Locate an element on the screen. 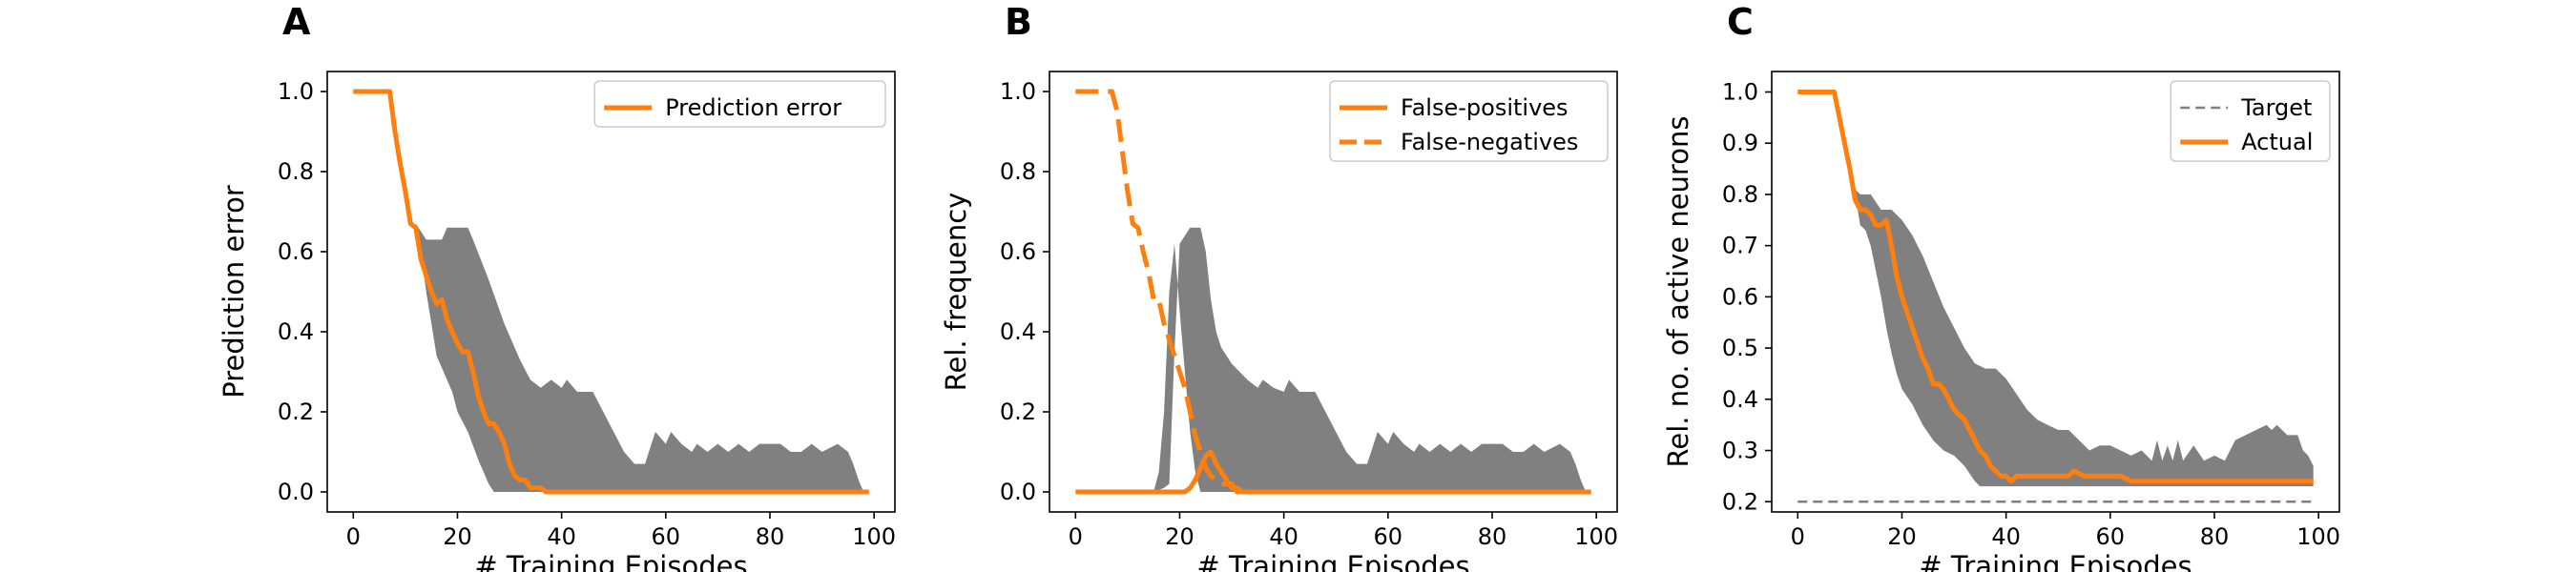  chart-b-xtick-label: 100 is located at coordinates (1596, 536).